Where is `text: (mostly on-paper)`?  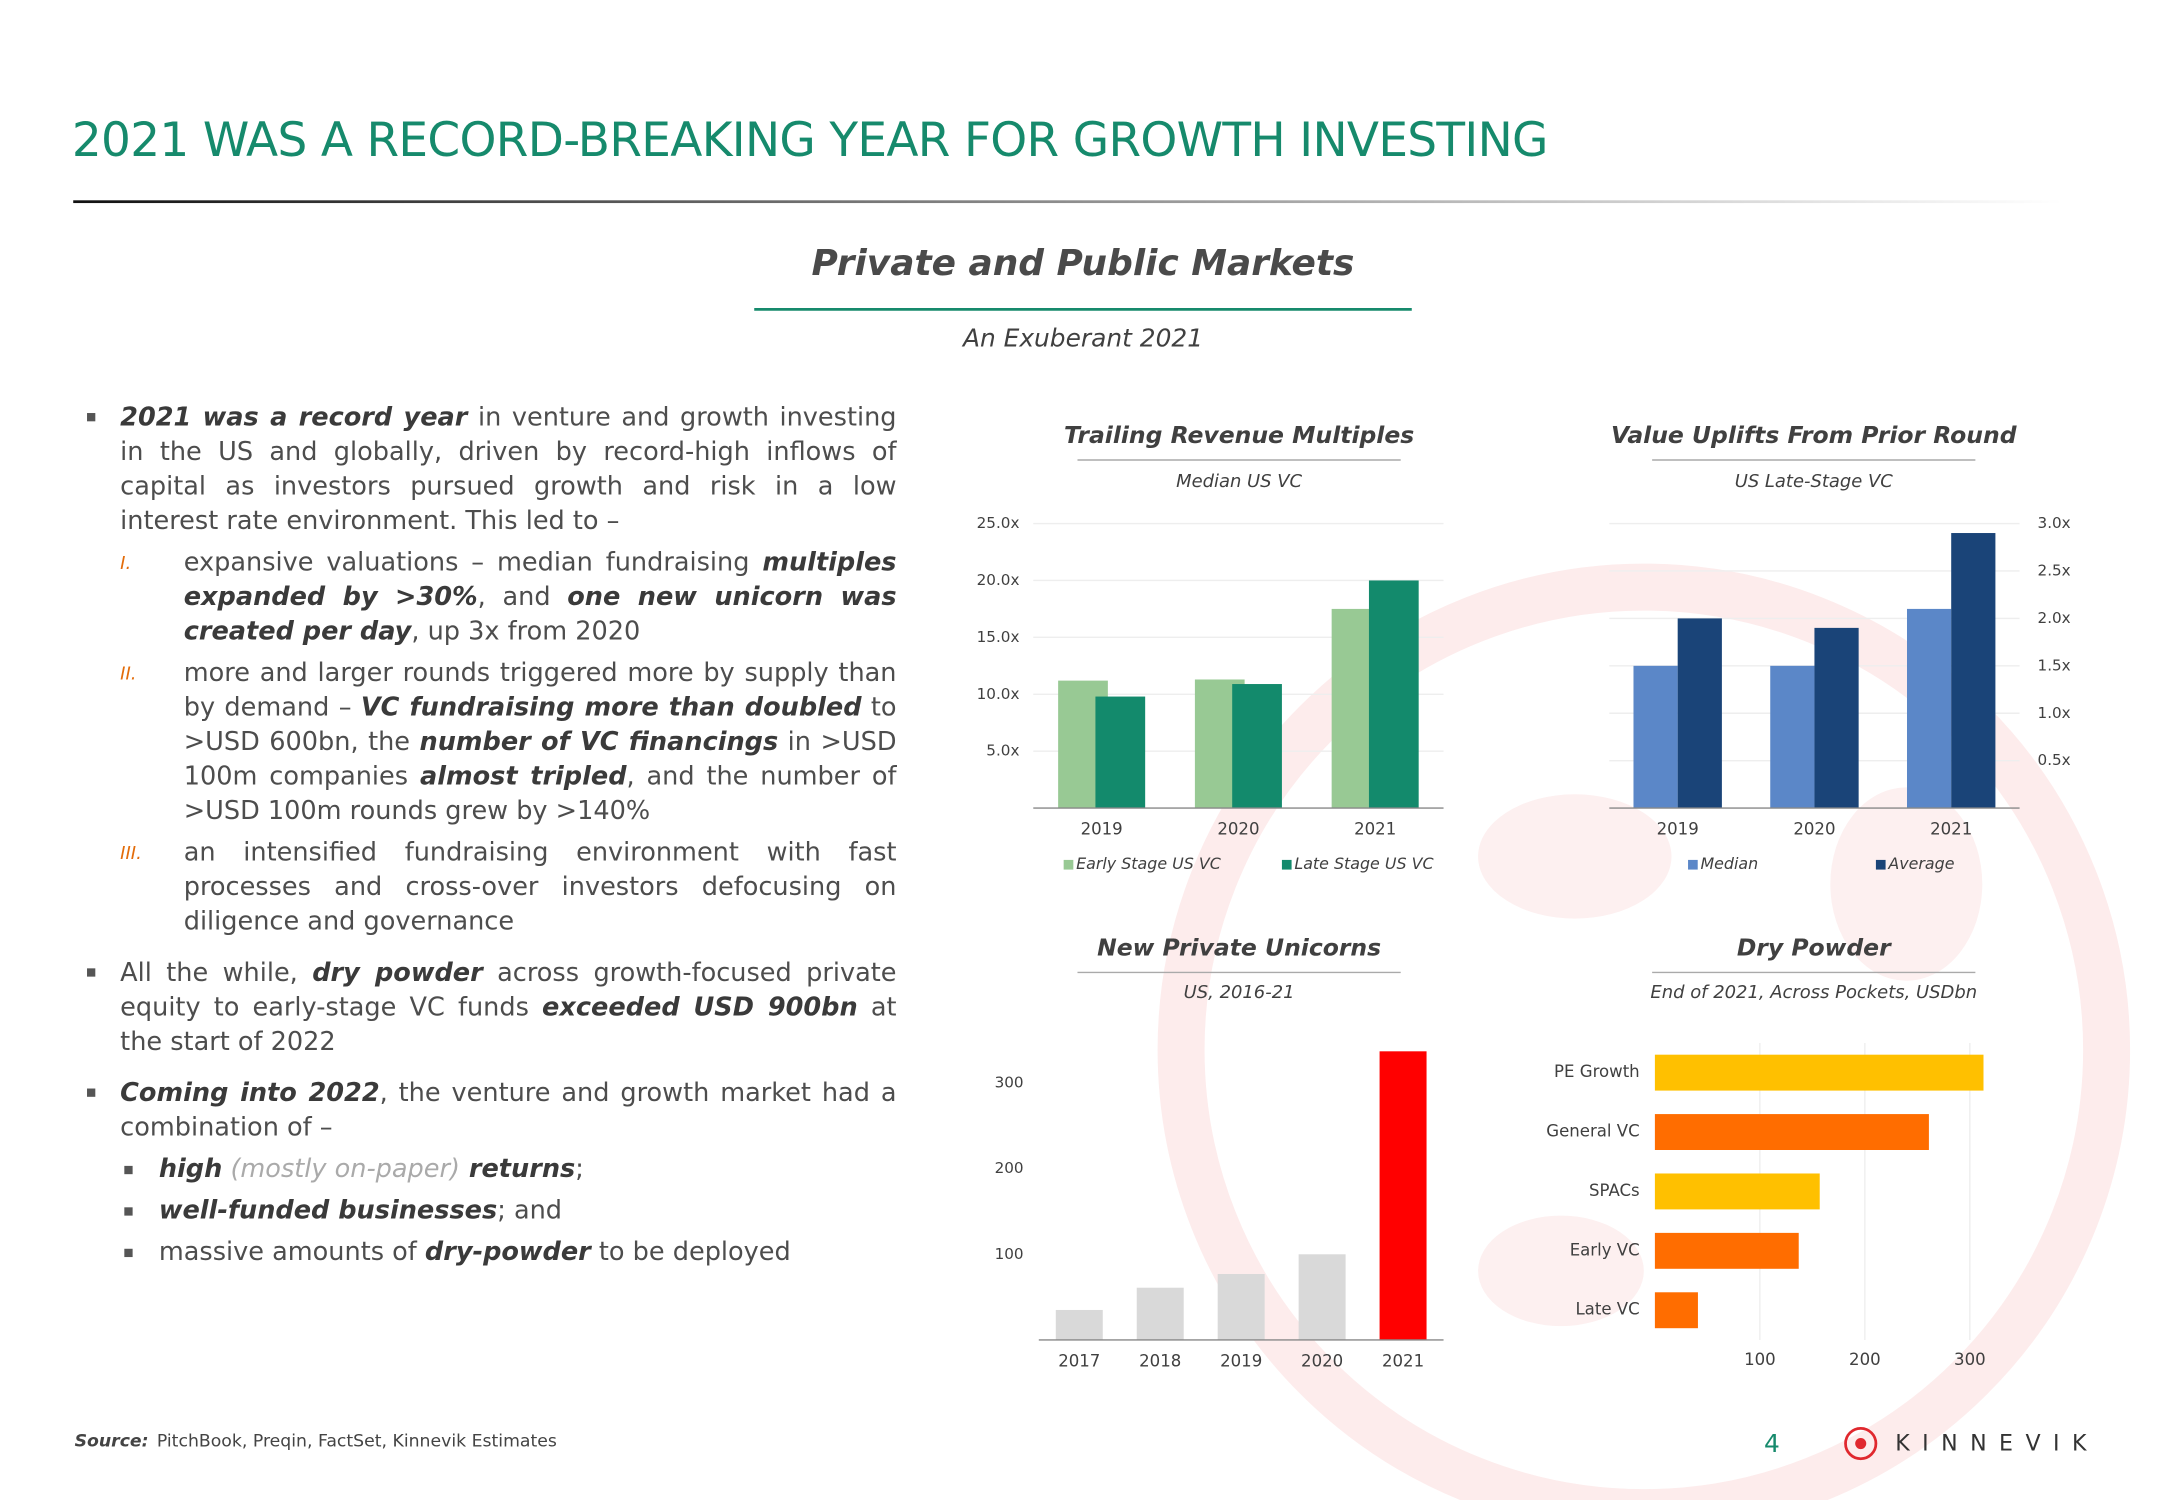
text: (mostly on-paper) is located at coordinates (341, 1169).